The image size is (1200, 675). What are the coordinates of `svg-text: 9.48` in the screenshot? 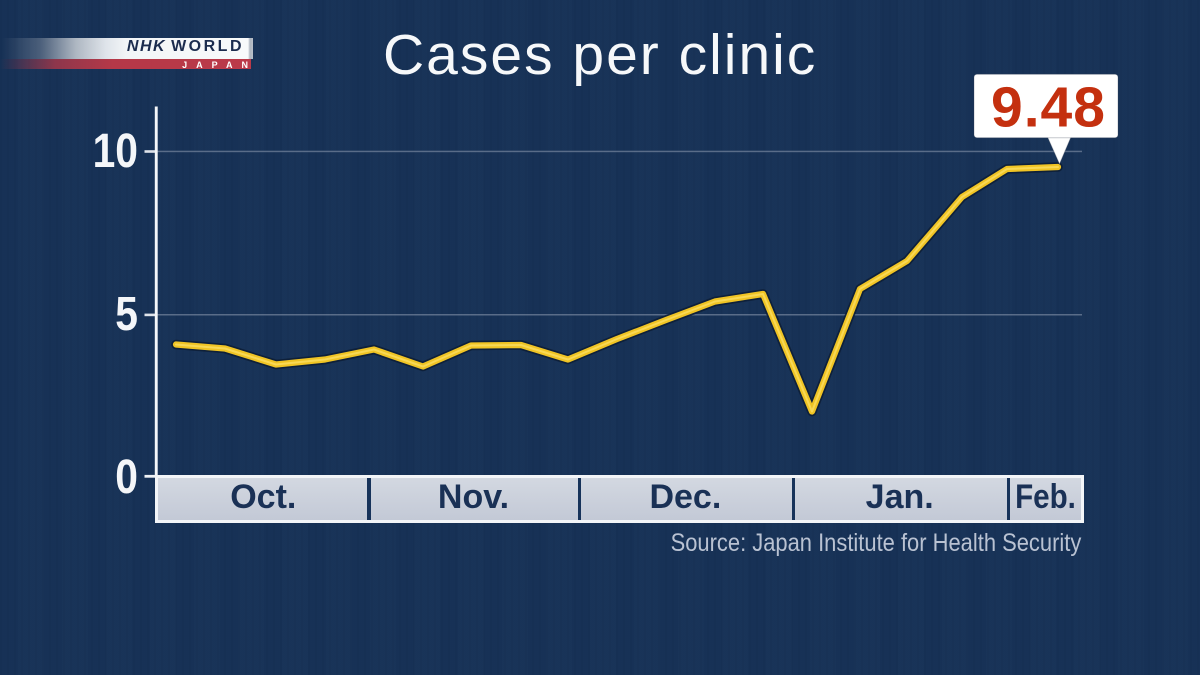 It's located at (1048, 108).